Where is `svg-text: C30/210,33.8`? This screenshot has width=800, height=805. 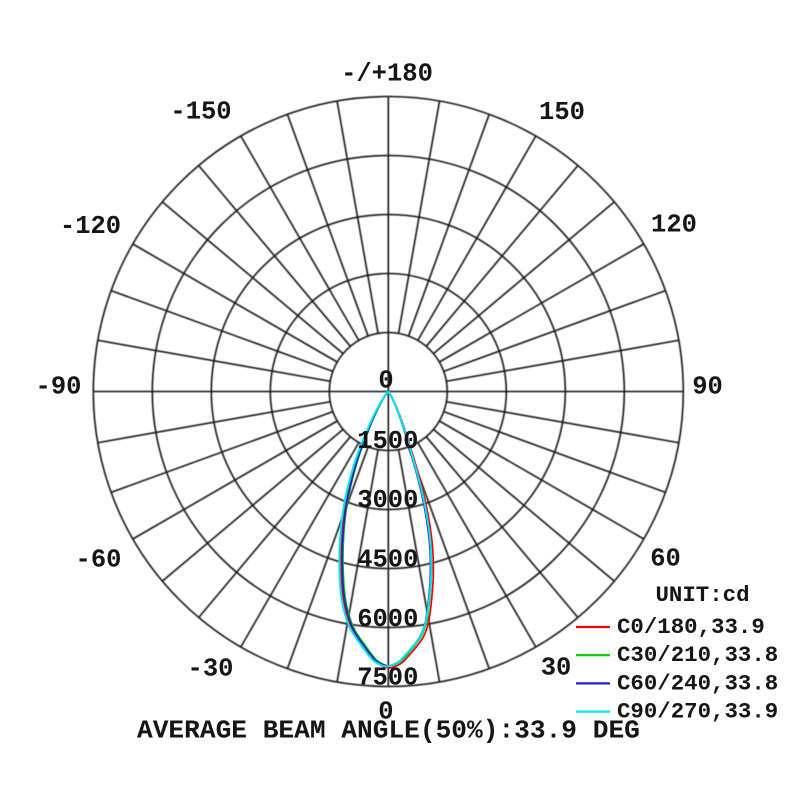 svg-text: C30/210,33.8 is located at coordinates (697, 655).